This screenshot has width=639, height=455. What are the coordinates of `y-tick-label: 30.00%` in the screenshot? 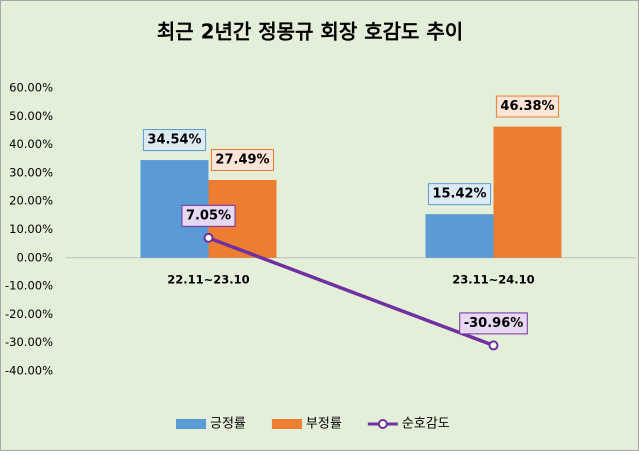 It's located at (31, 172).